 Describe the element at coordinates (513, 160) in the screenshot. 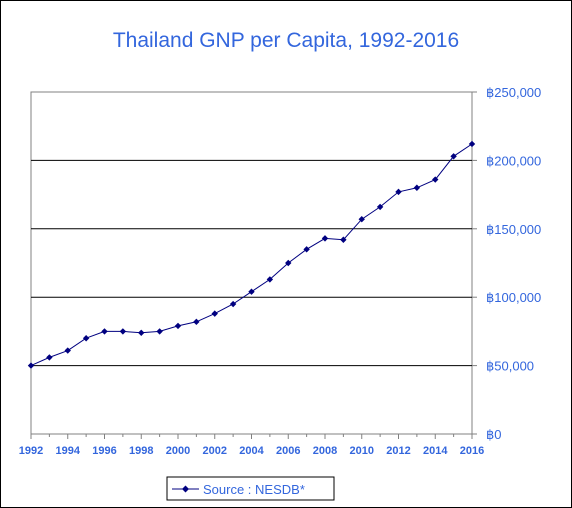

I see `y-tick-label: ฿200,000` at that location.